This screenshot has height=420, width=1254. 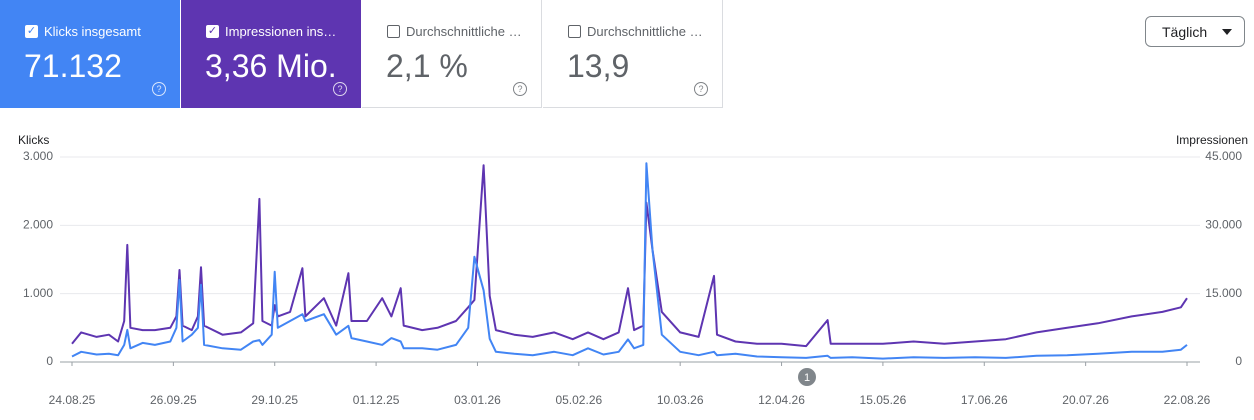 I want to click on x-tick-label: 10.03.26, so click(x=680, y=400).